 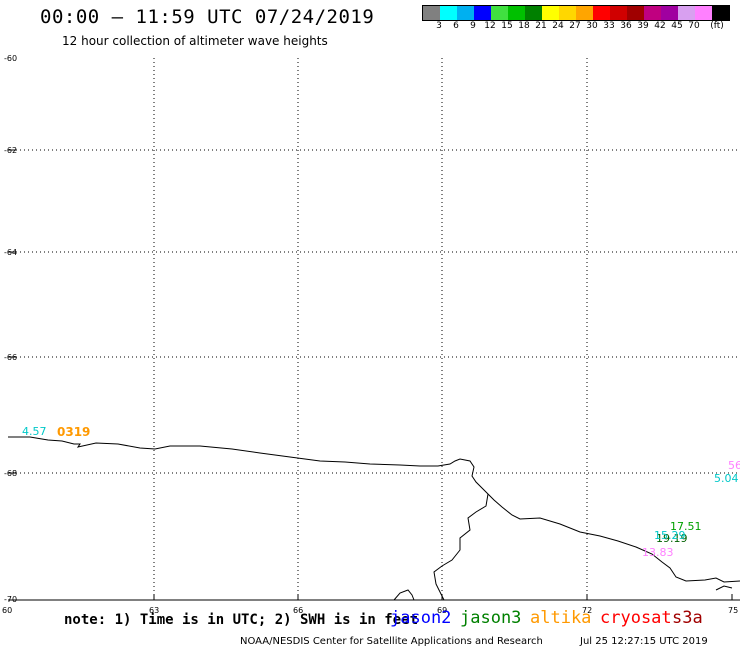 What do you see at coordinates (626, 26) in the screenshot?
I see `colorbar-label: 36` at bounding box center [626, 26].